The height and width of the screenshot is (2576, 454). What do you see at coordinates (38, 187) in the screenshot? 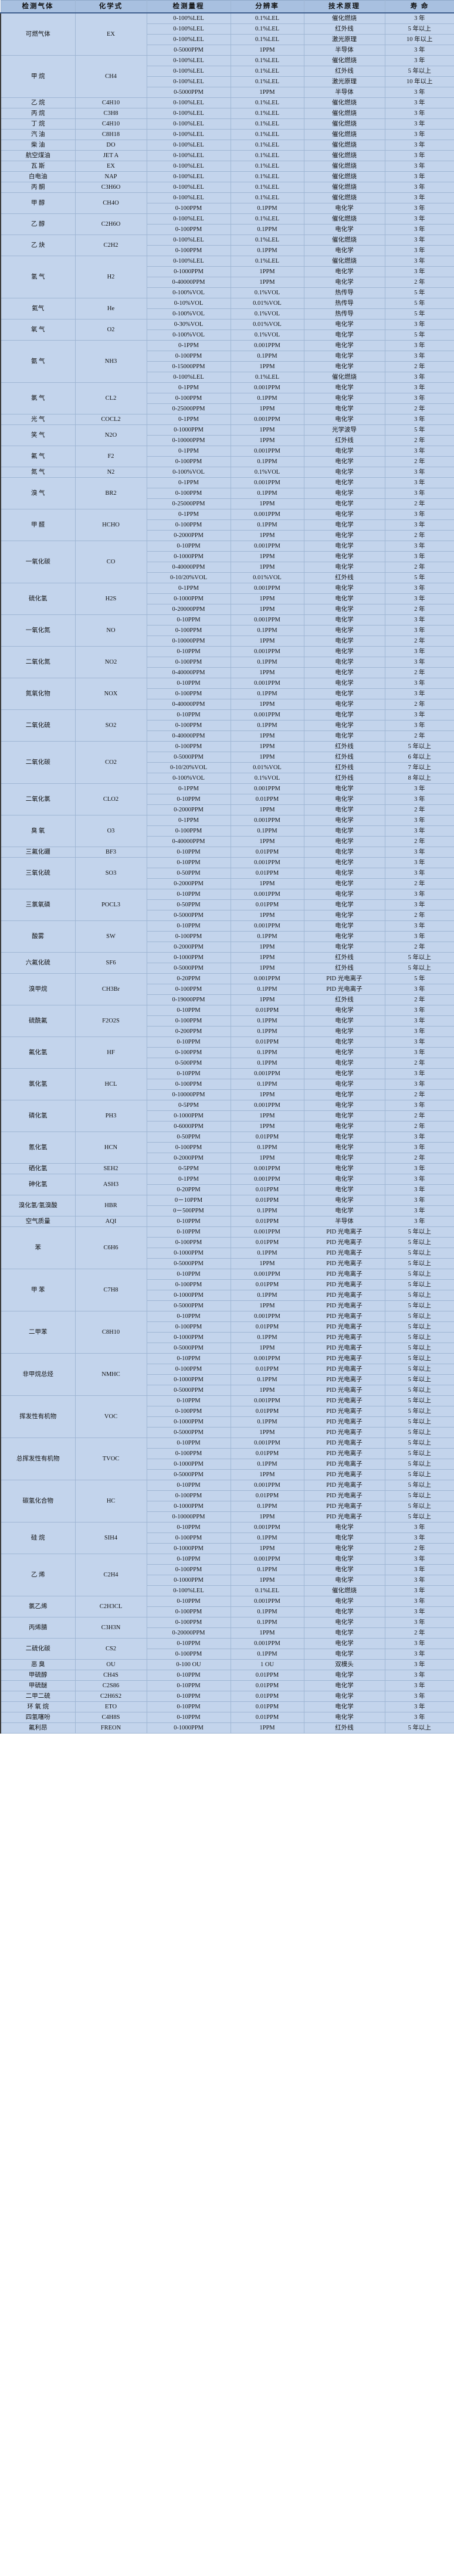
I see `cell-gas-name: 丙 酮` at bounding box center [38, 187].